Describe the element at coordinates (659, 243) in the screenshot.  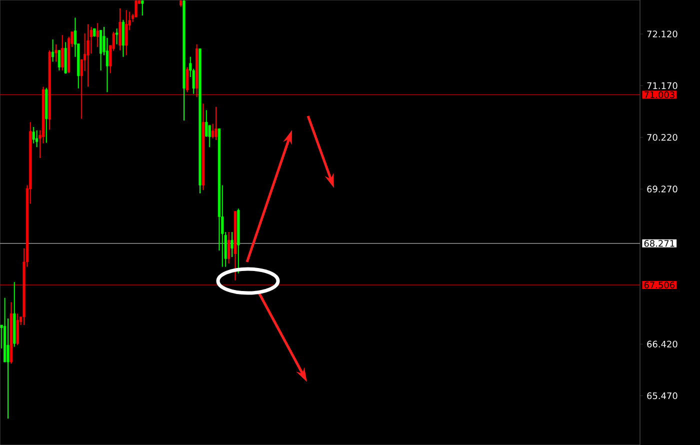
I see `ref-line-label: 68.271` at that location.